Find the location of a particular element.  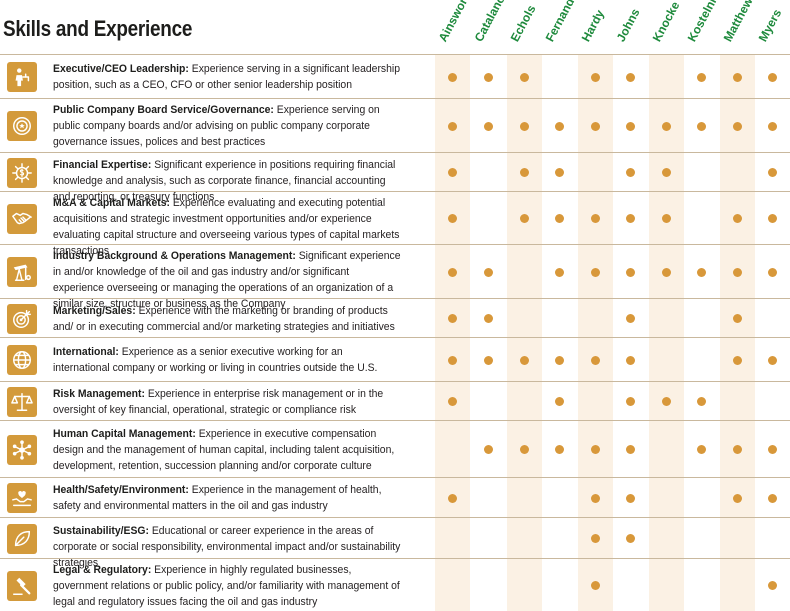

skill-name: Sustainability/ESG: is located at coordinates (101, 530).